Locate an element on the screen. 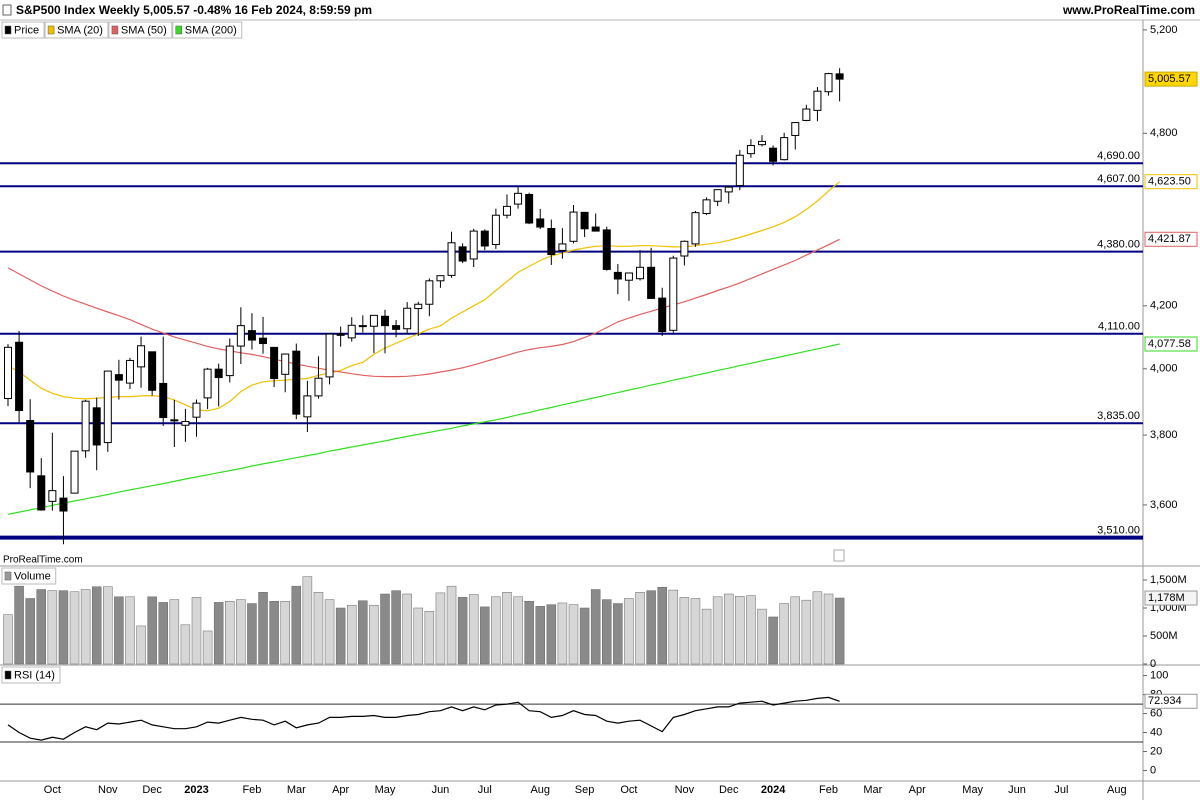 Image resolution: width=1200 pixels, height=800 pixels. x-tick-label: Nov is located at coordinates (108, 790).